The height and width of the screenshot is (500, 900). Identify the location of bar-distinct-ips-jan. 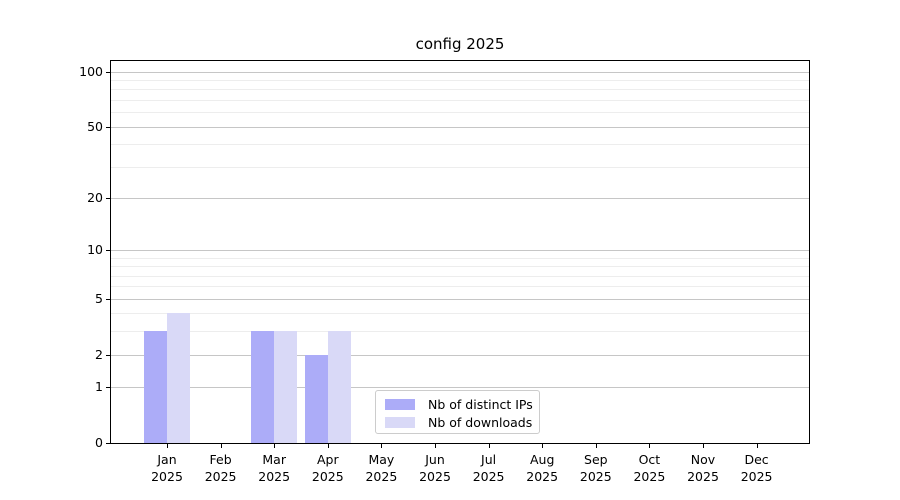
(155, 387).